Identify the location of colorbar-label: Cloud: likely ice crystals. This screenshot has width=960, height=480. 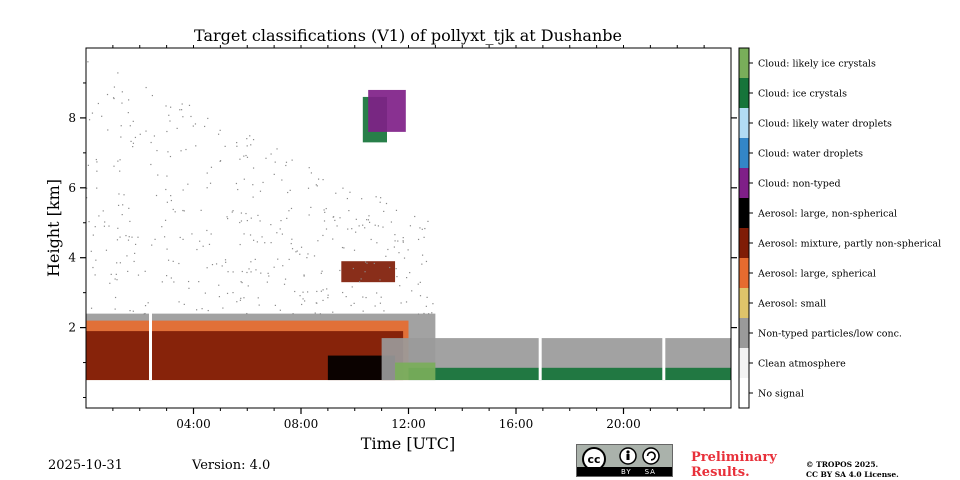
(817, 64).